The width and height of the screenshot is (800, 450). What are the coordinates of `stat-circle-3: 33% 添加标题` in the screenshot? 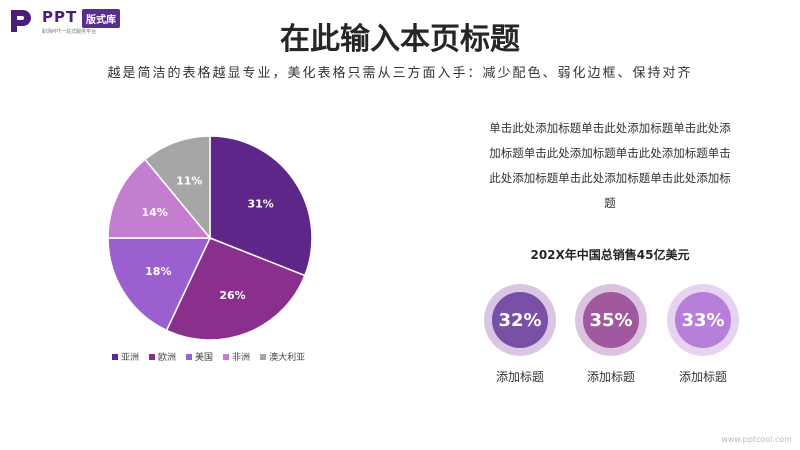 It's located at (703, 334).